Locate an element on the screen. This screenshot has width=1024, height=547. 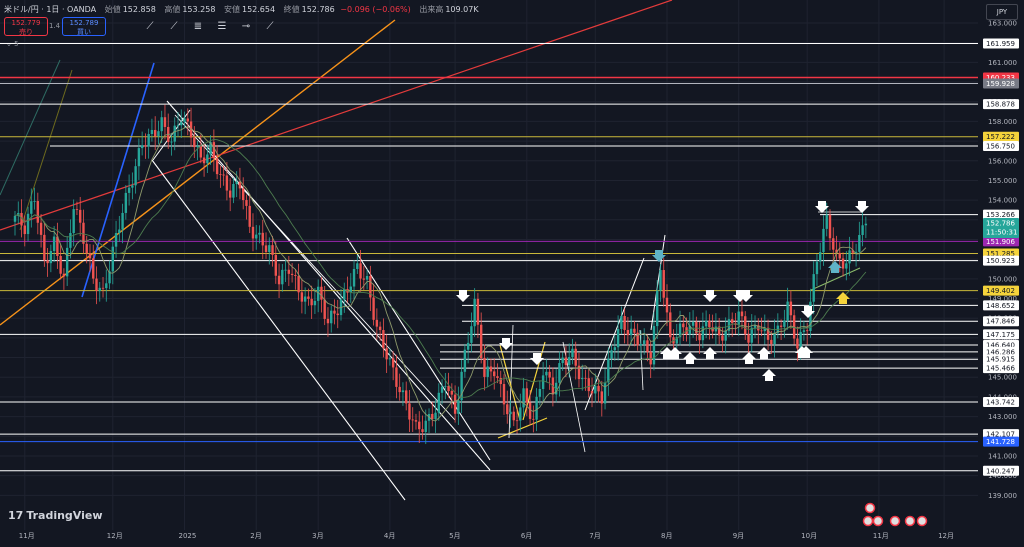
trend-line-icon: ⟋ is located at coordinates (150, 26).